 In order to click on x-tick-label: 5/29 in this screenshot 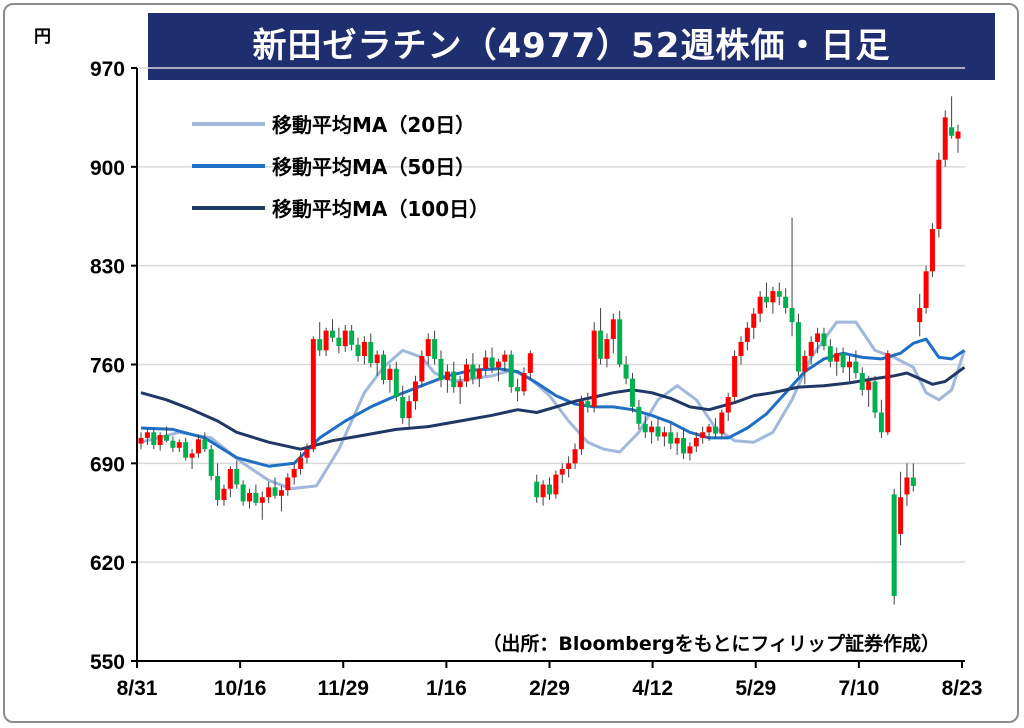, I will do `click(755, 688)`.